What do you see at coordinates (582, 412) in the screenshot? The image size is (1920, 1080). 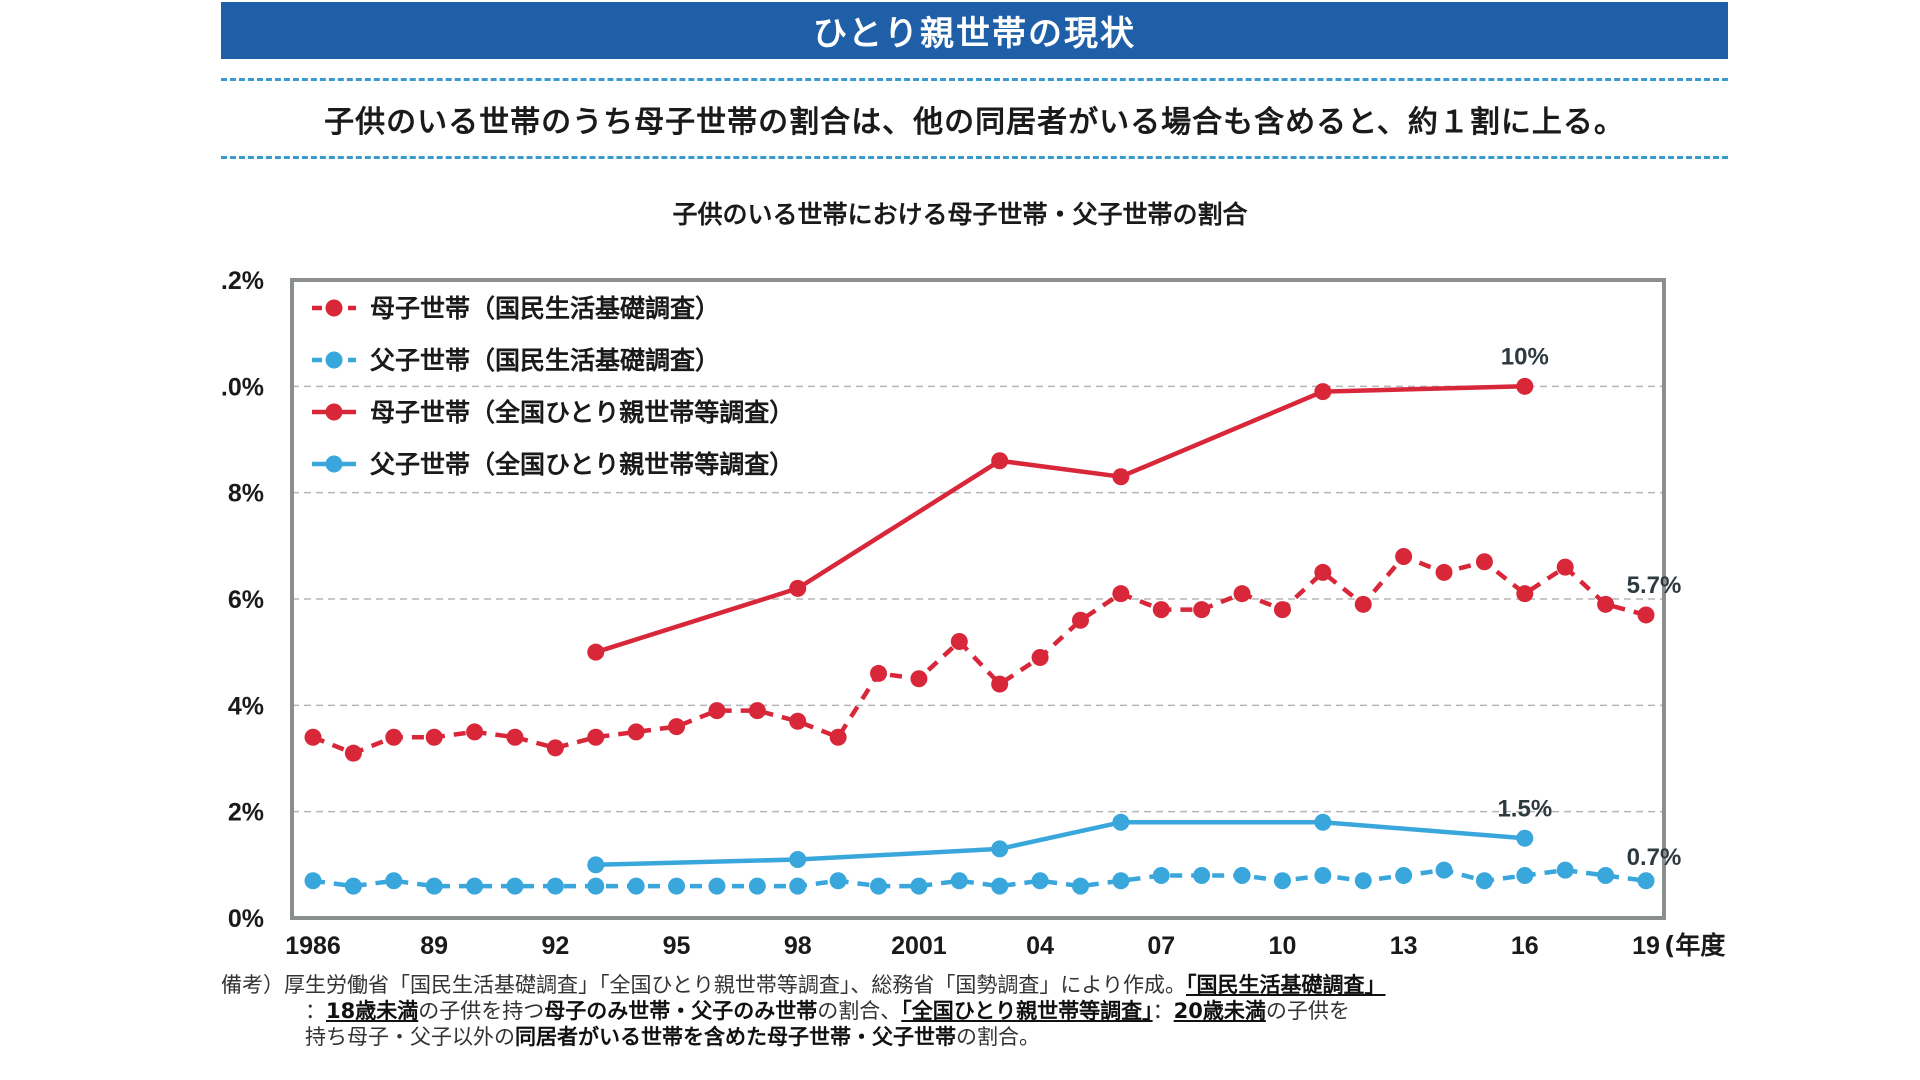 I see `legend-label: 母子世帯（全国ひとり親世帯等調査）` at bounding box center [582, 412].